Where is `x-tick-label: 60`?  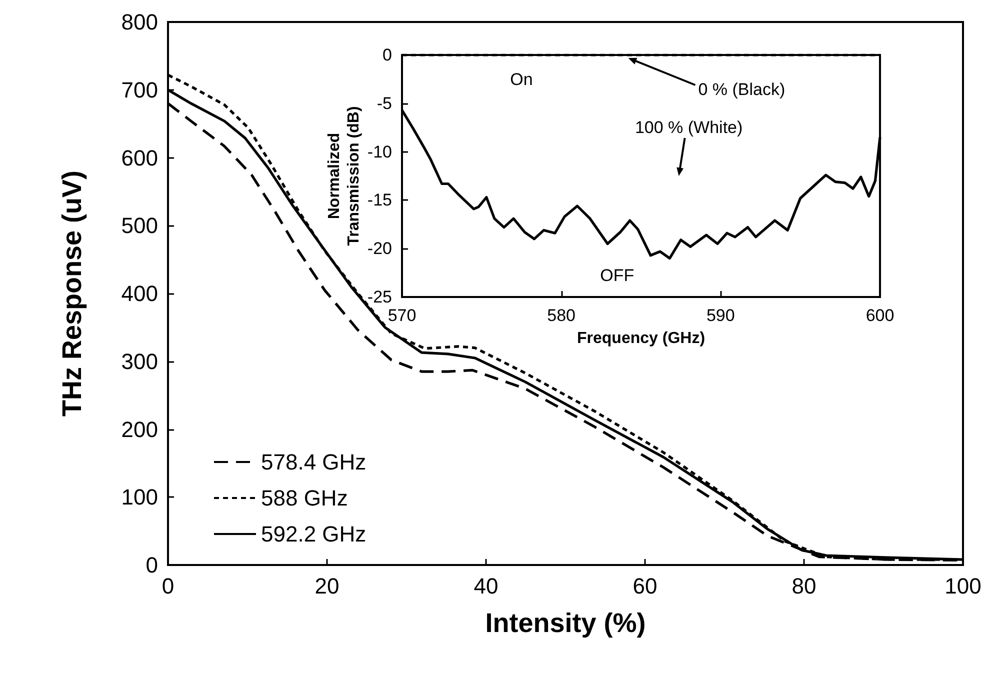
x-tick-label: 60 is located at coordinates (645, 586).